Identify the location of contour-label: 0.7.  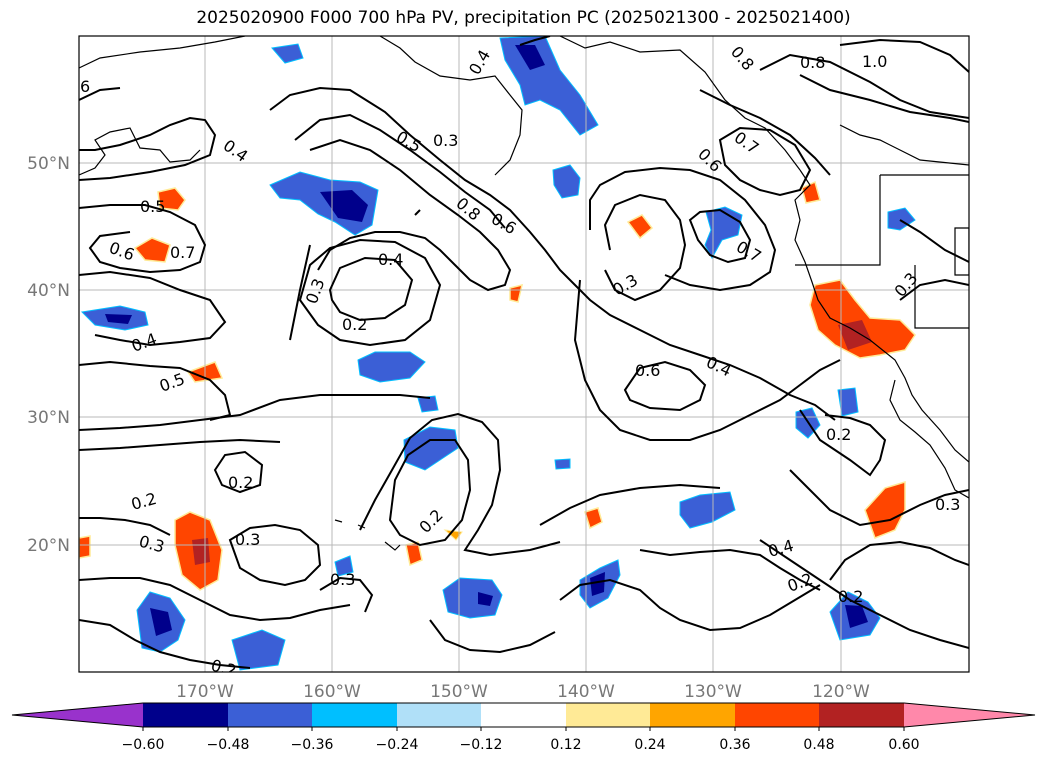
(182, 252).